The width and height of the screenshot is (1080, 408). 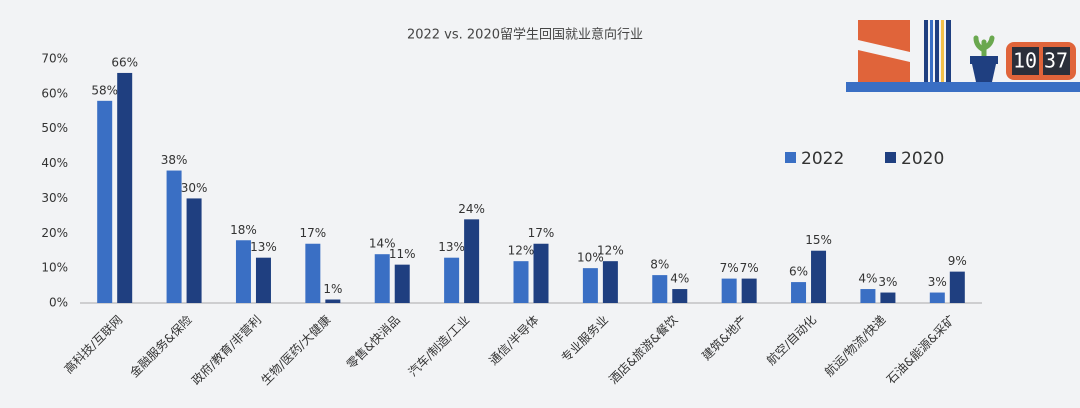 I want to click on y-tick-label: 50%, so click(x=54, y=128).